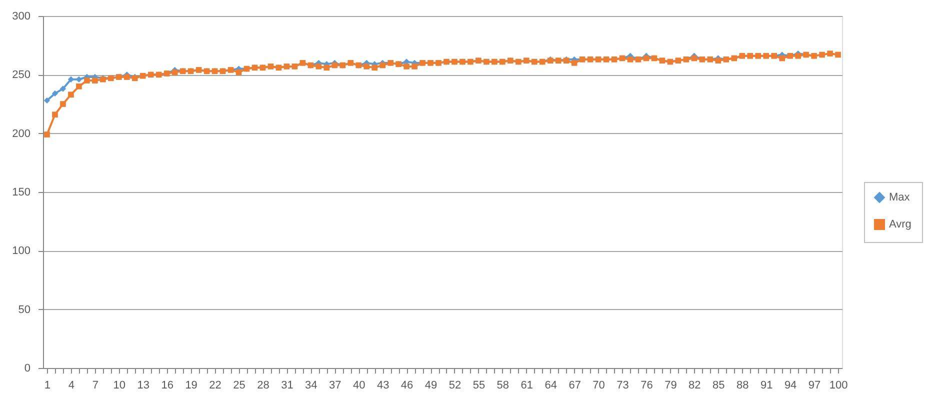 This screenshot has width=939, height=405. I want to click on x-tick-label: 16, so click(167, 386).